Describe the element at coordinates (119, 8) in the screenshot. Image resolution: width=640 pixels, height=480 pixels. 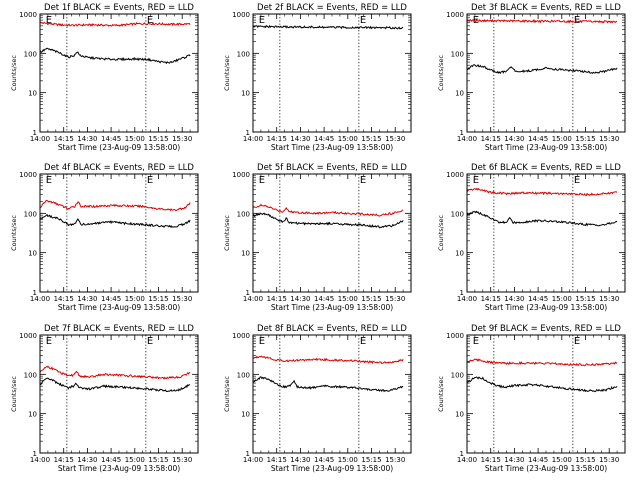
I see `panel-title: Det 1f BLACK = Events, RED = LLD` at that location.